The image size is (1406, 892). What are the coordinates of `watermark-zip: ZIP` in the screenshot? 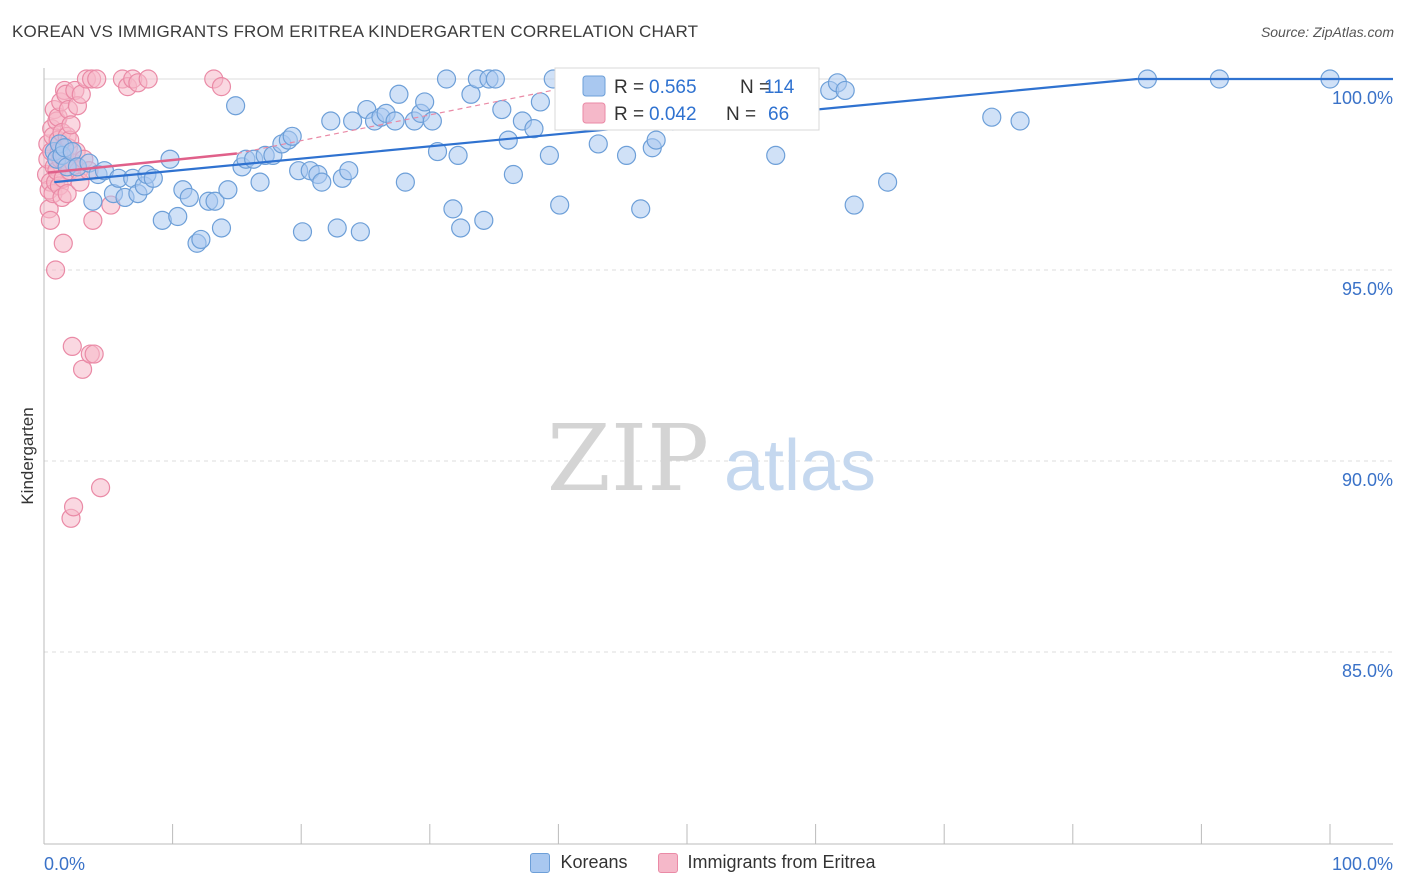 It's located at (628, 458).